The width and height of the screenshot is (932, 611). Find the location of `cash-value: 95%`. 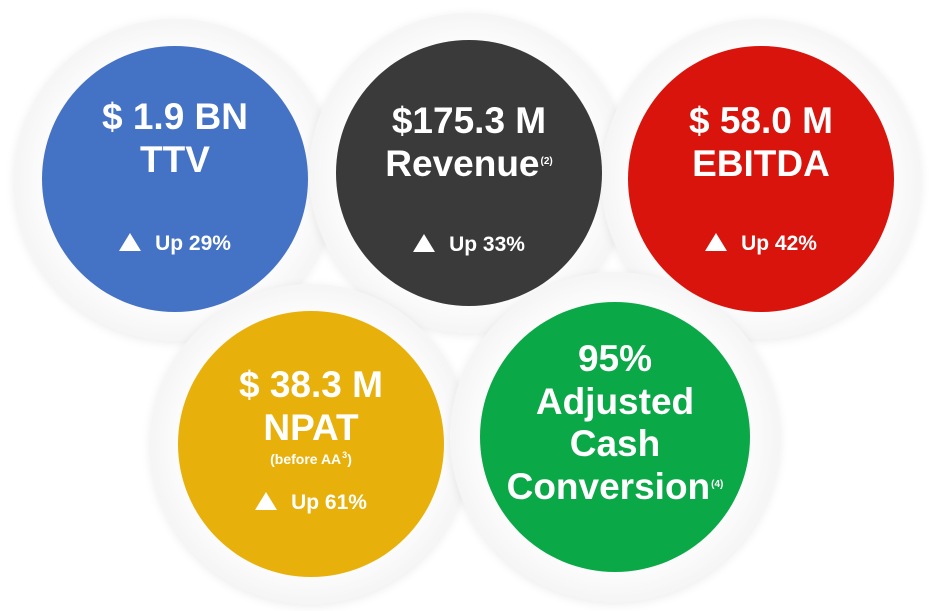

cash-value: 95% is located at coordinates (615, 358).